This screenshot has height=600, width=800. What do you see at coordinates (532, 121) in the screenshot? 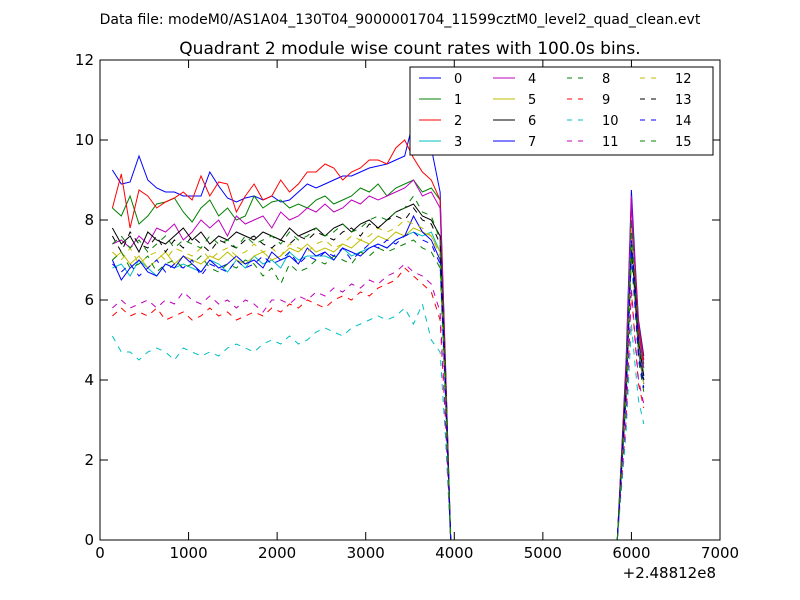
I see `legend-label-6: 6` at bounding box center [532, 121].